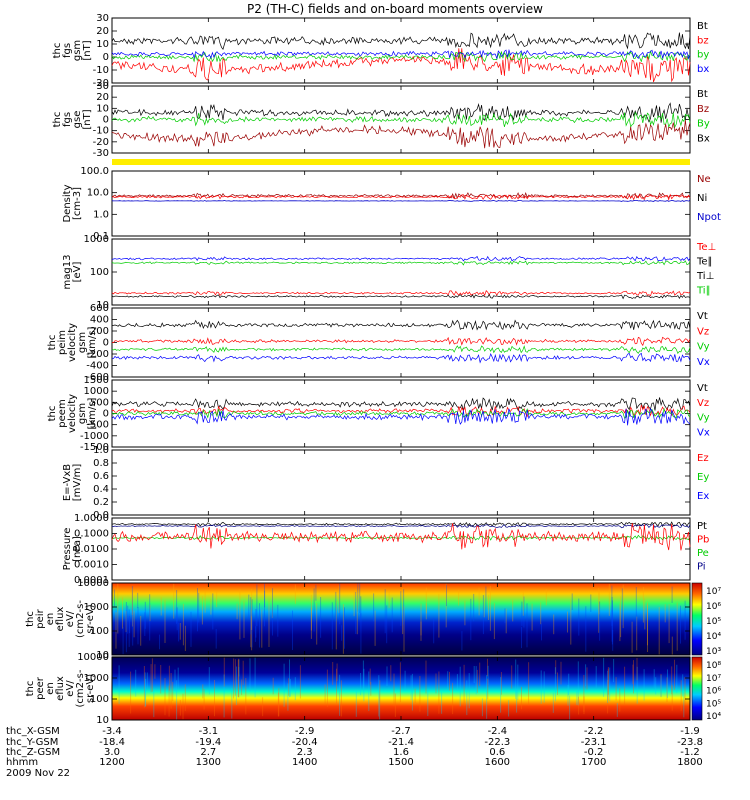 Image resolution: width=750 pixels, height=800 pixels. What do you see at coordinates (99, 308) in the screenshot?
I see `y-tick-label: 600` at bounding box center [99, 308].